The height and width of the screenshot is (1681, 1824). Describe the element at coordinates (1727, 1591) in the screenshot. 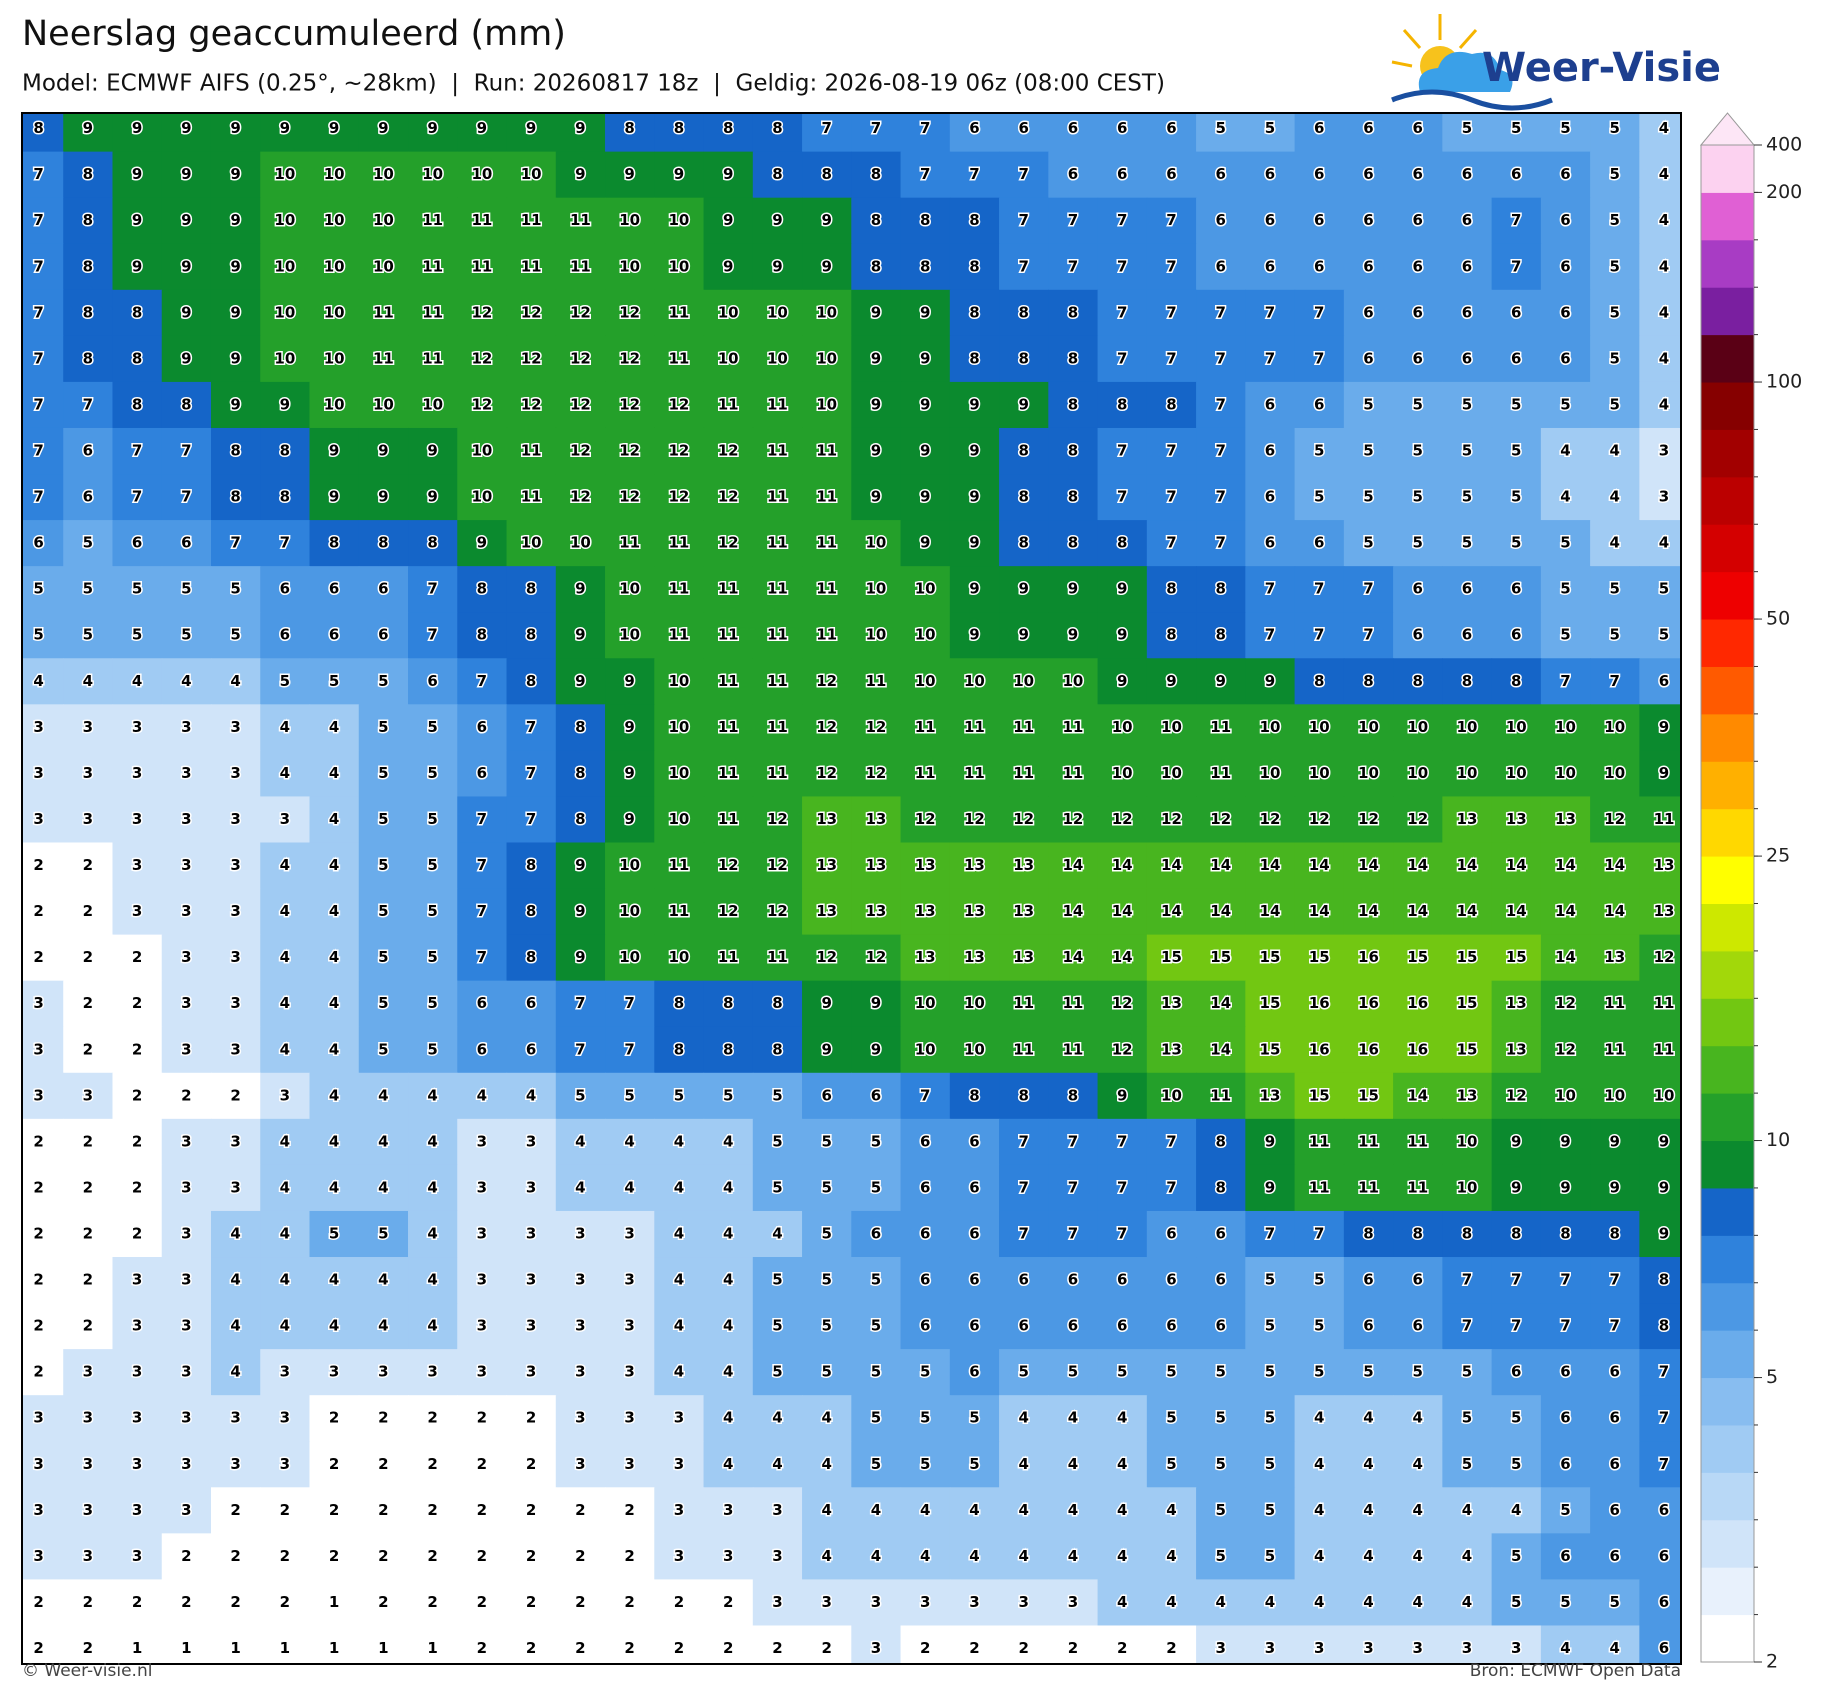

I see `colorbar-segment` at that location.